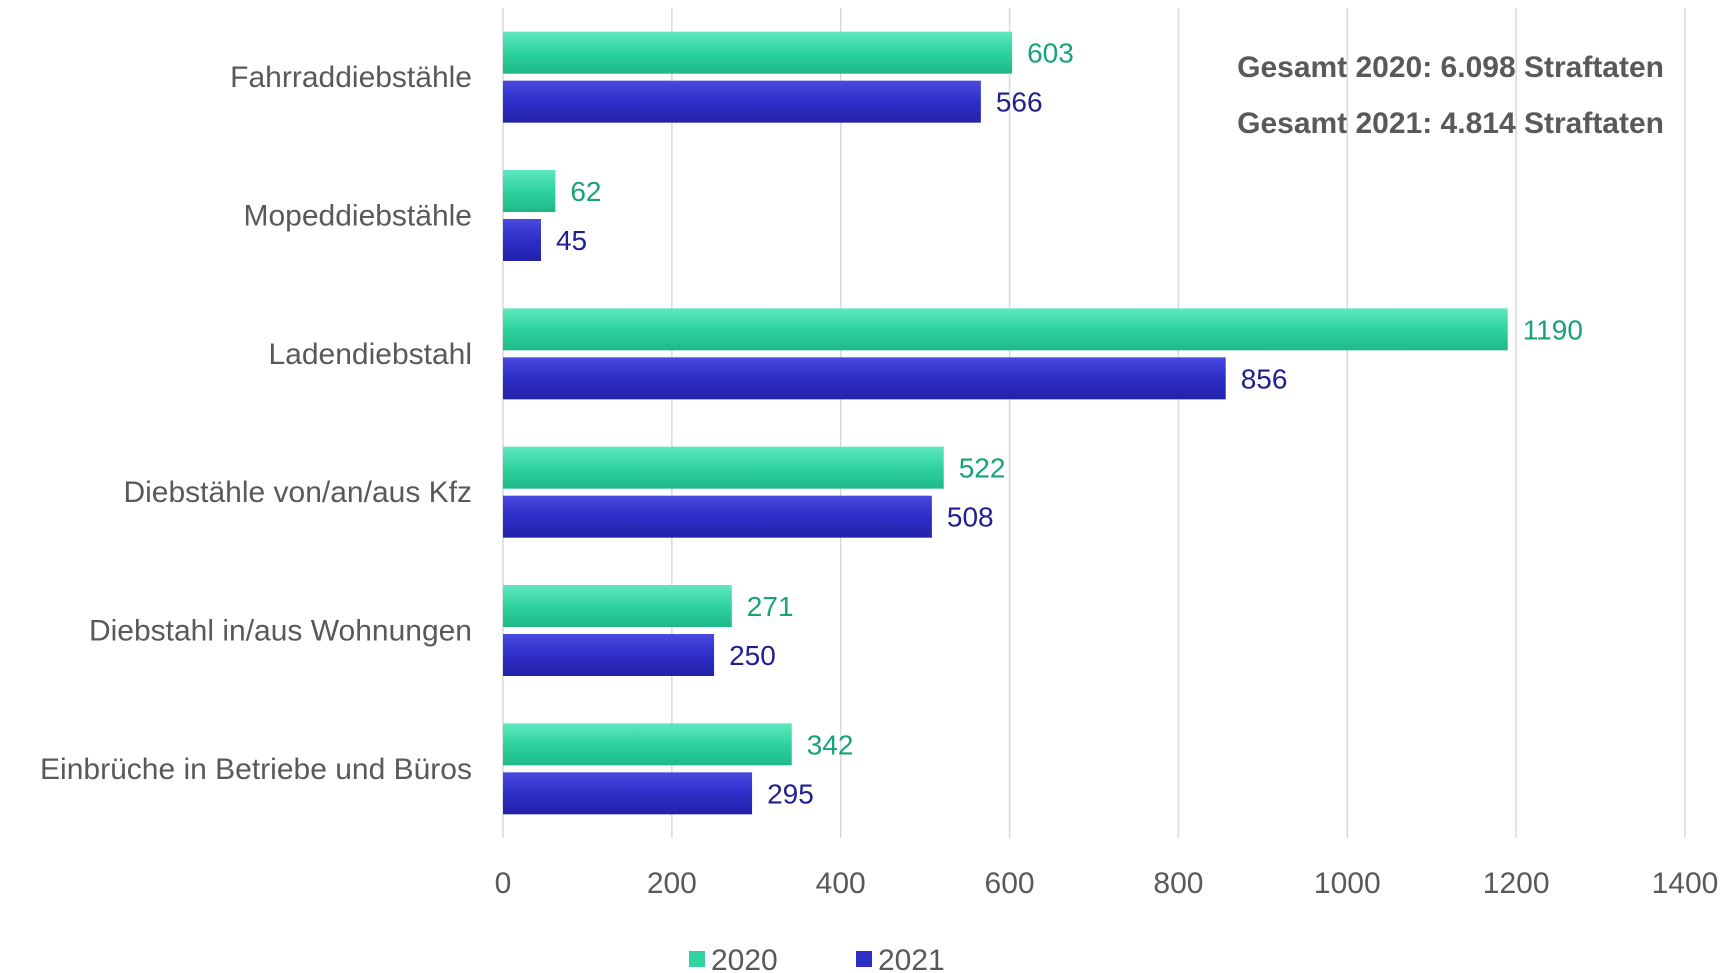 This screenshot has width=1725, height=973. What do you see at coordinates (503, 883) in the screenshot?
I see `x-tick-label: 0` at bounding box center [503, 883].